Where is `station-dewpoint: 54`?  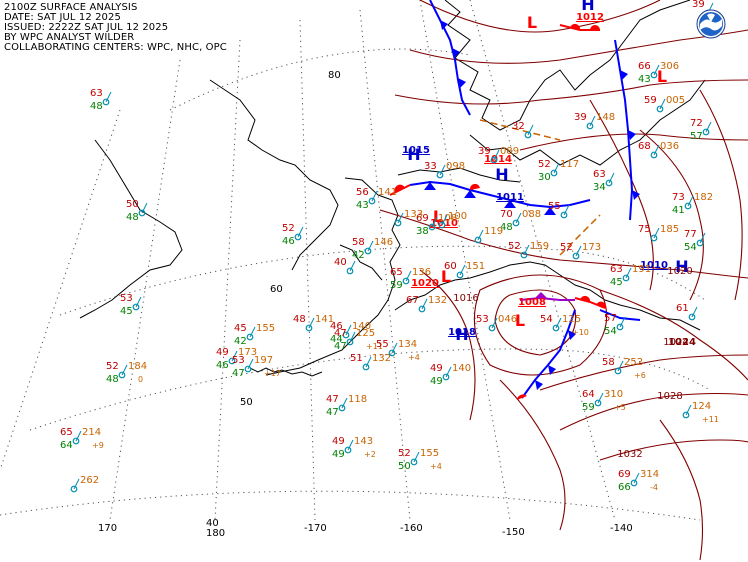
station-dewpoint: 54 is located at coordinates (610, 331).